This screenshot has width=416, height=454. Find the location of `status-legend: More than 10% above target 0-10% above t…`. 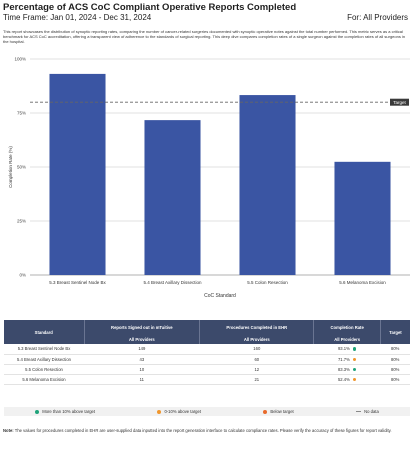

status-legend: More than 10% above target 0-10% above t… is located at coordinates (207, 411).